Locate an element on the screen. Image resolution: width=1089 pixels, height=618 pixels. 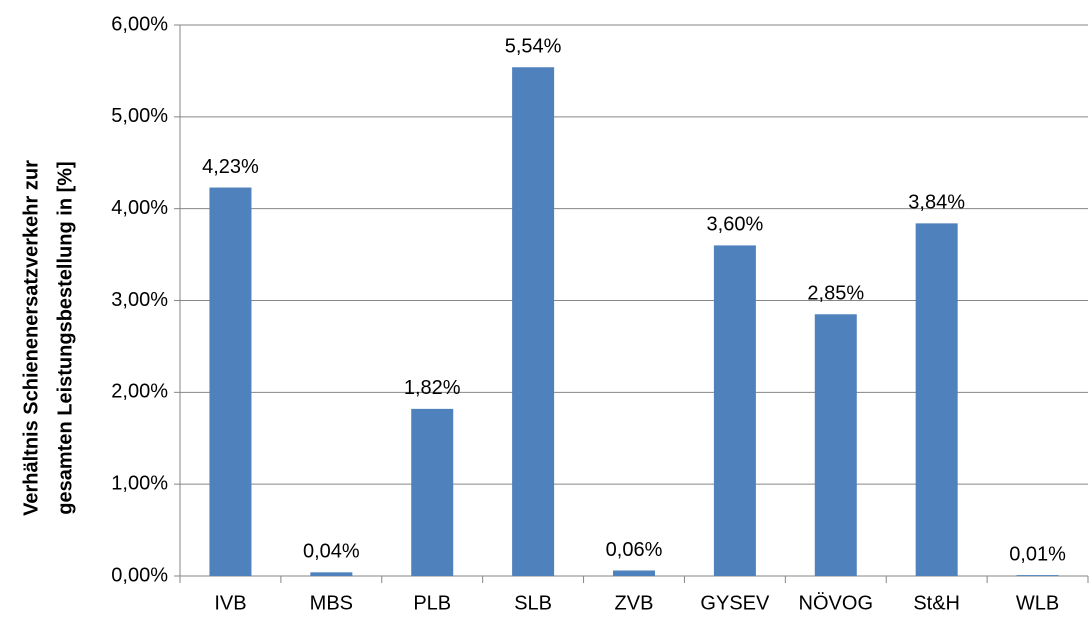
x-tick-label: NÖVOG is located at coordinates (836, 603).